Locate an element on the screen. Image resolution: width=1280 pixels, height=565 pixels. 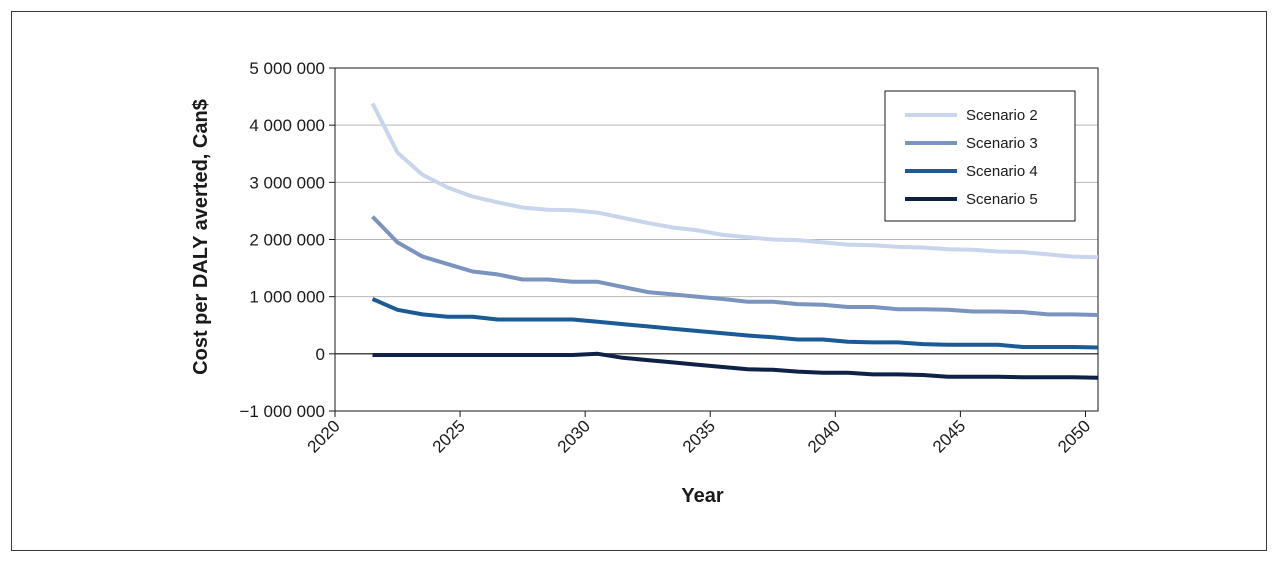
legend-label: Scenario 4 is located at coordinates (1002, 171).